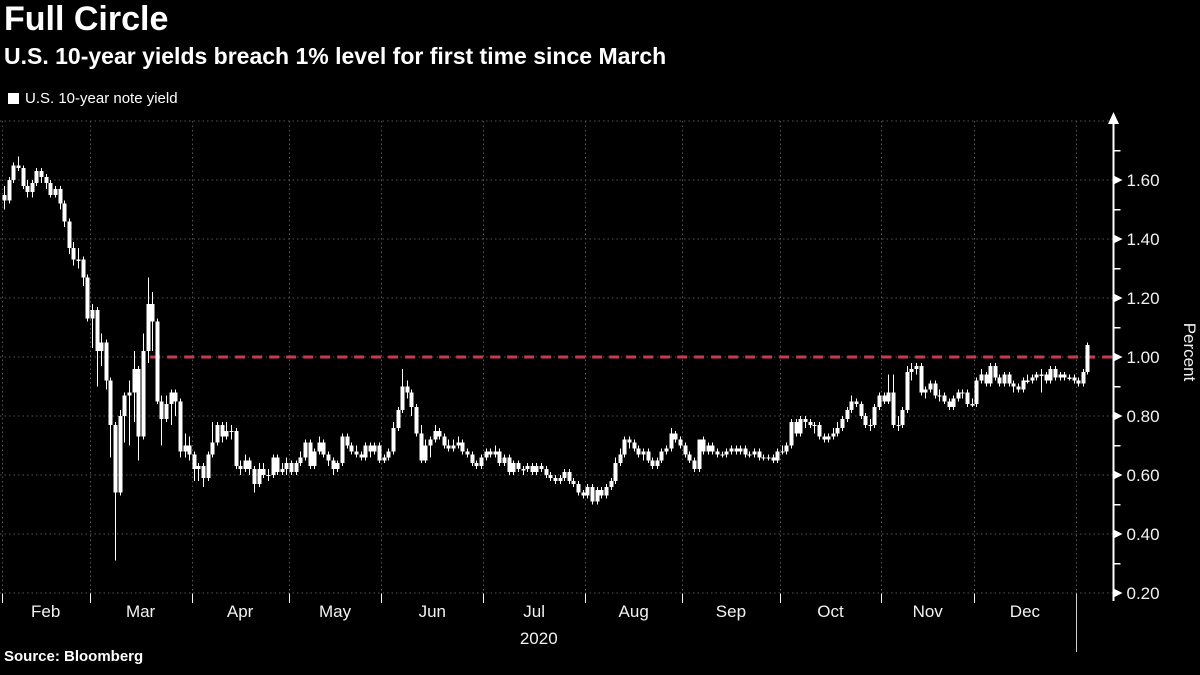 This screenshot has width=1200, height=675. I want to click on y-axis-tick-label: 0.80, so click(1143, 416).